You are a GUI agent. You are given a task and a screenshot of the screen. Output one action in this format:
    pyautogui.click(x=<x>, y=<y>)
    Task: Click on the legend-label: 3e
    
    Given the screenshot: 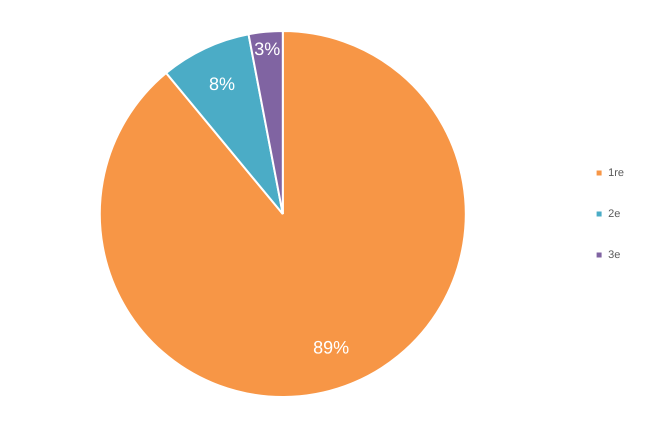 What is the action you would take?
    pyautogui.click(x=614, y=255)
    